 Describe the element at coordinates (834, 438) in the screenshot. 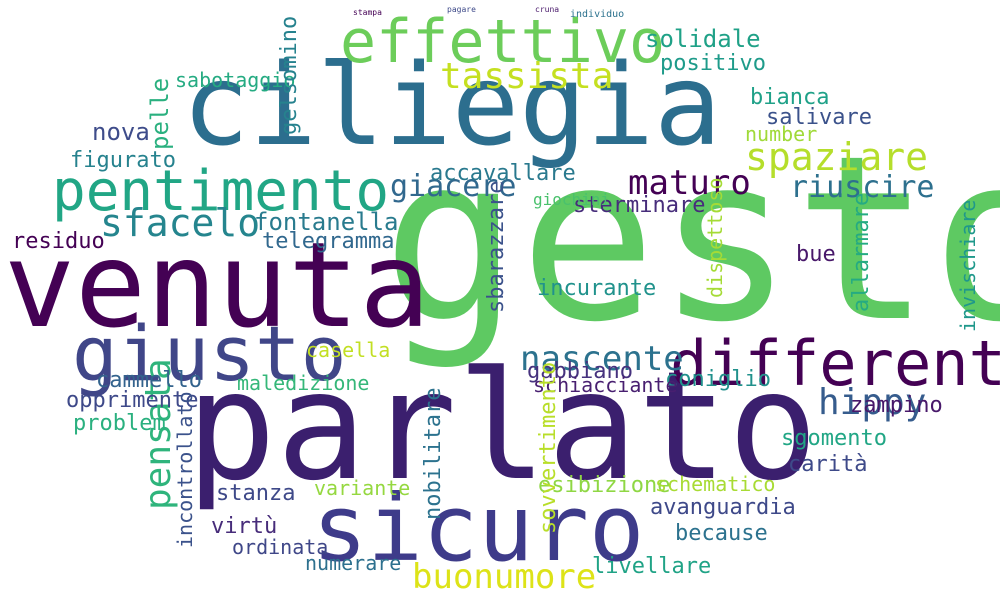

I see `word-46: sgomento` at that location.